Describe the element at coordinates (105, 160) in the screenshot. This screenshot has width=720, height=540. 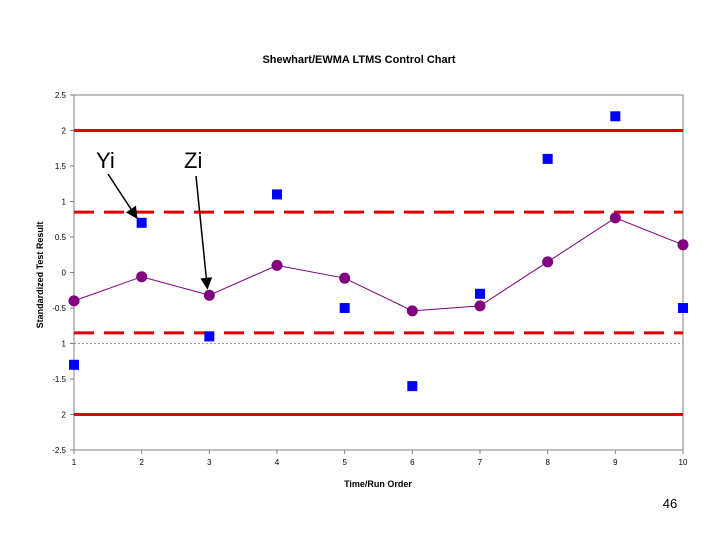
I see `annotation-yi: Yi` at that location.